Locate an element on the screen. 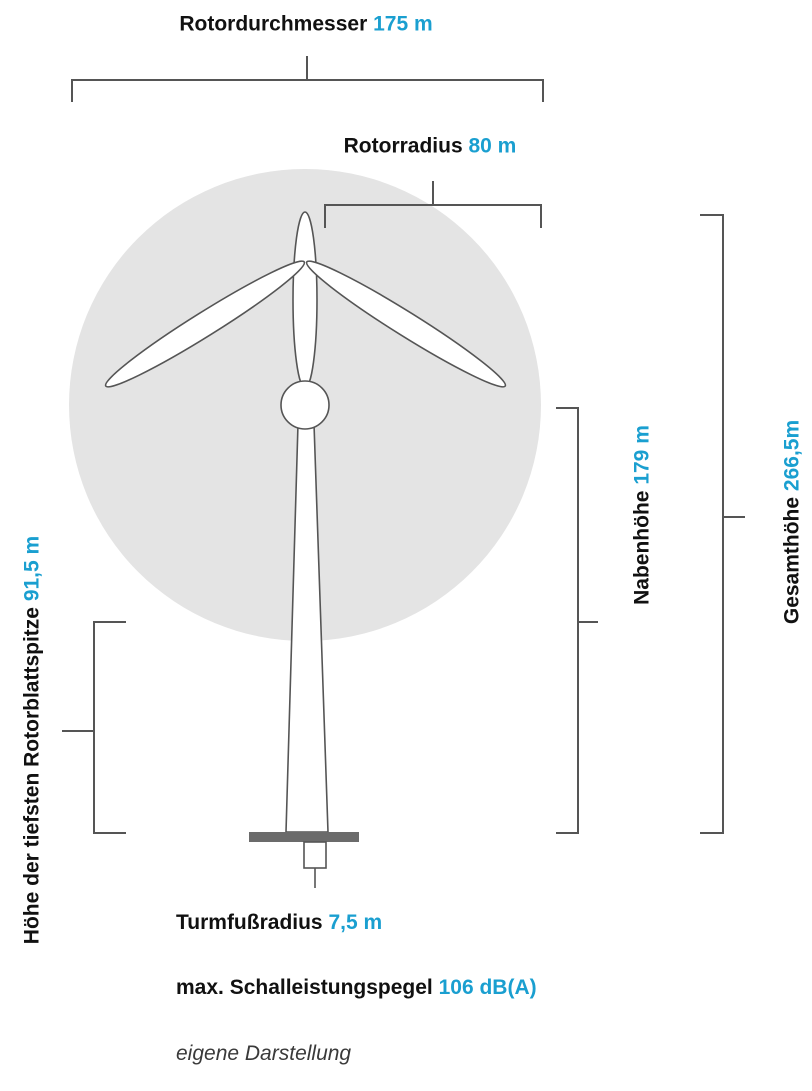 The height and width of the screenshot is (1091, 812). rotor-radius-label: Rotorradius 80 m is located at coordinates (430, 146).